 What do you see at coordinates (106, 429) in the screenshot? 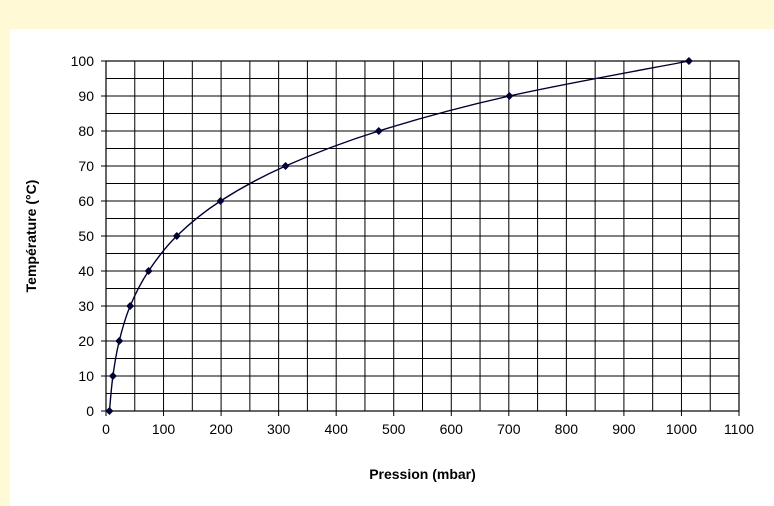
I see `x-tick-label: 0` at bounding box center [106, 429].